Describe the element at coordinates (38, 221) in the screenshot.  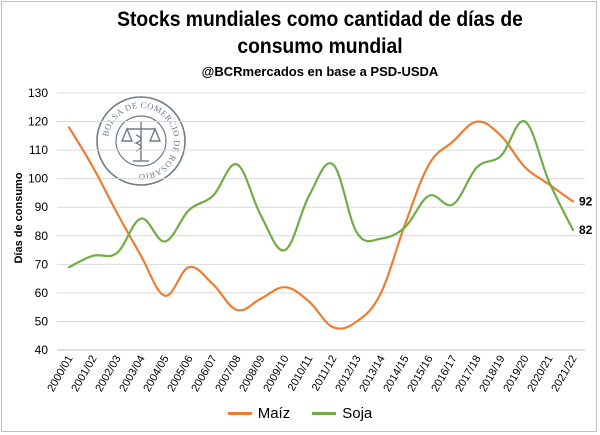
I see `y-axis-ticks: 40 50 60 70 80 90 100 110 120 130` at that location.